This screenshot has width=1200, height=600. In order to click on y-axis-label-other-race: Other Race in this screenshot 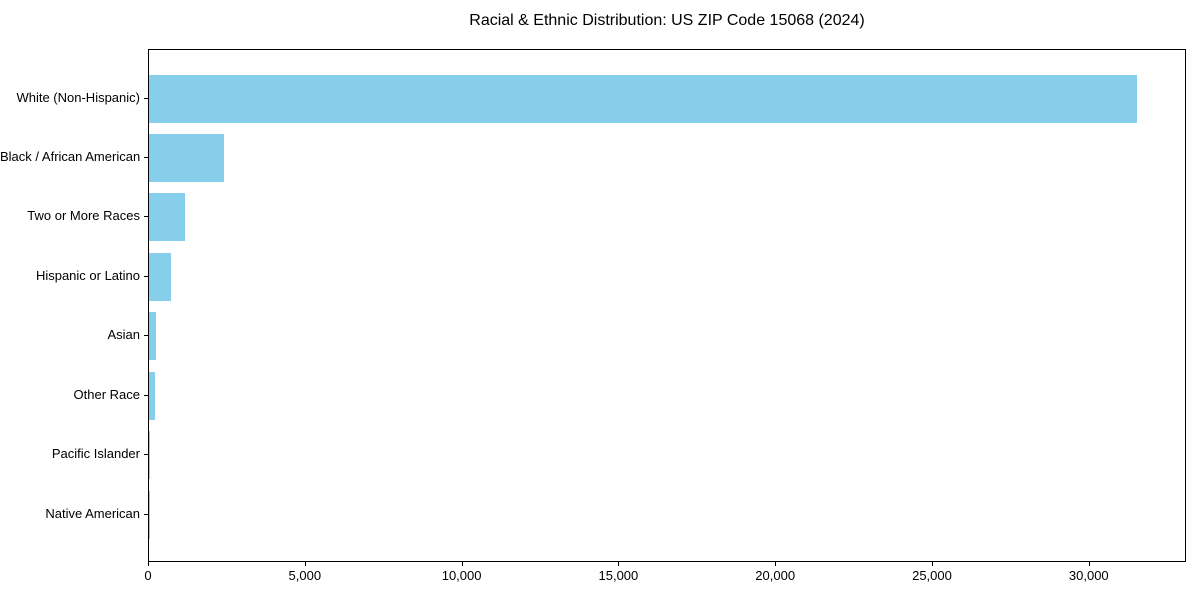, I will do `click(106, 394)`.